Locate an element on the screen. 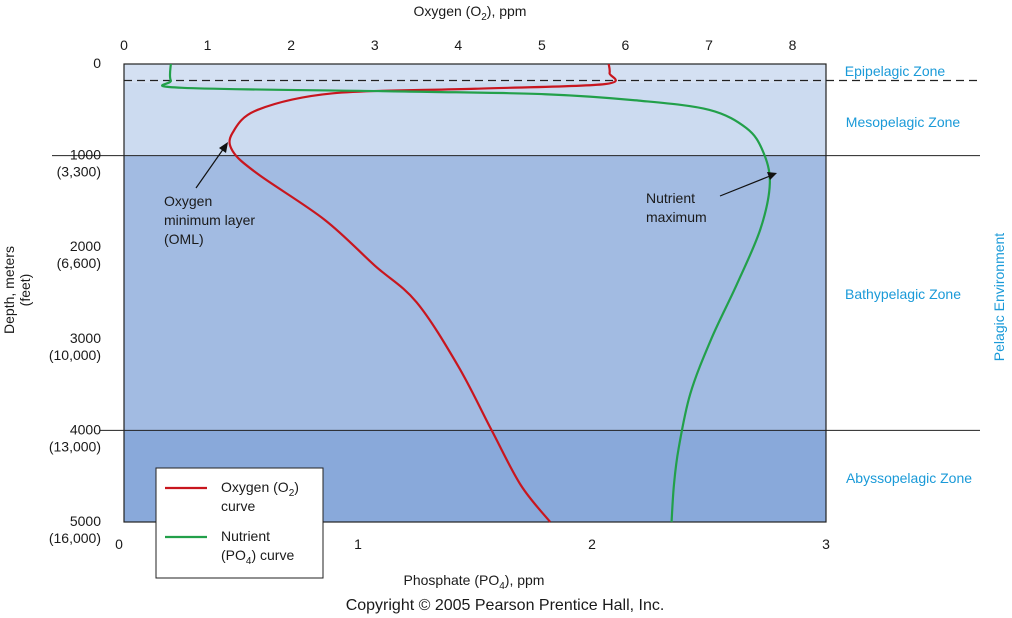 The width and height of the screenshot is (1012, 618). y-tick-label-meters: 2000 is located at coordinates (85, 246).